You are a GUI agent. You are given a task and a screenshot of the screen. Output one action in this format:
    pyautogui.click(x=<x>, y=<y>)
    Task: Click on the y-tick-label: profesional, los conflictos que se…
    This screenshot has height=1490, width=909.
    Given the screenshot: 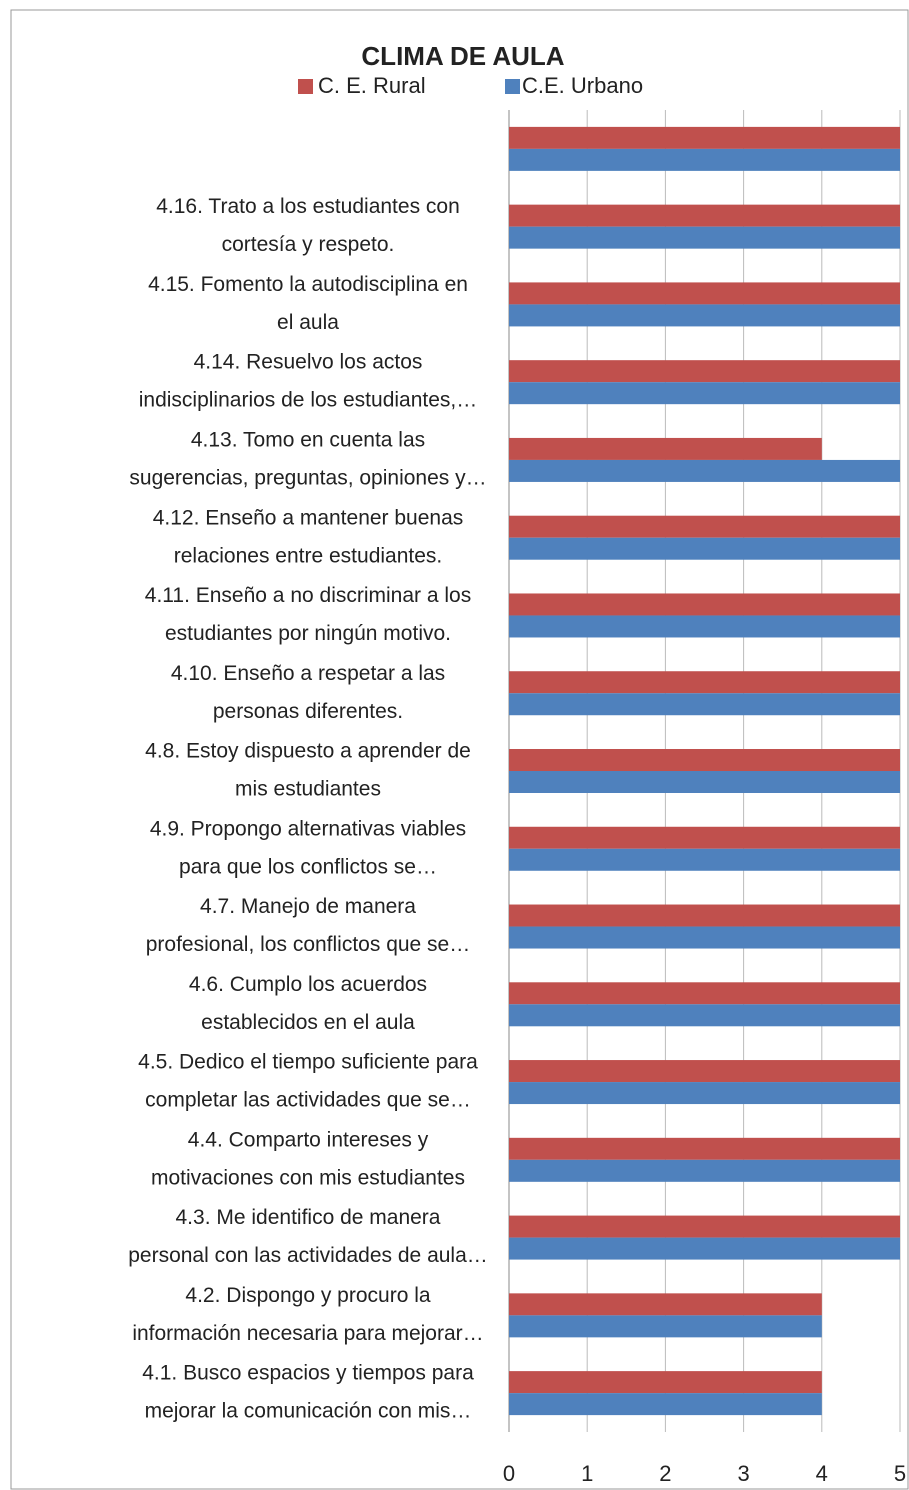 What is the action you would take?
    pyautogui.click(x=308, y=944)
    